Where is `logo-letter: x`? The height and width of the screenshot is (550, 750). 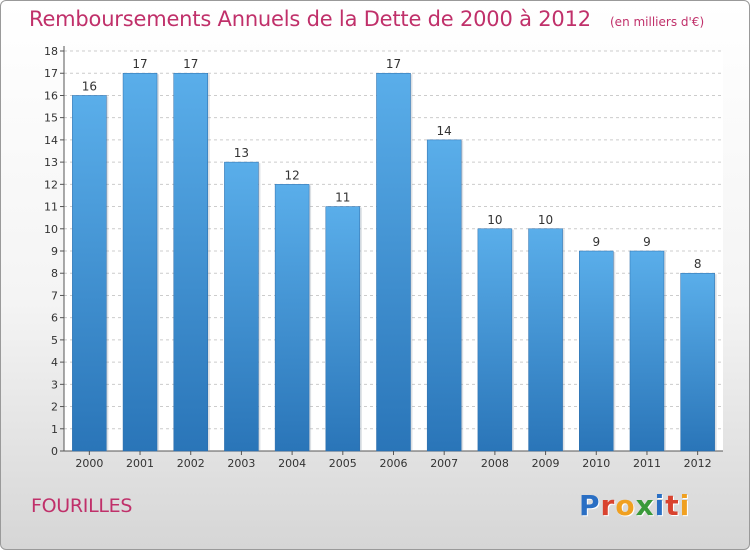 logo-letter: x is located at coordinates (645, 505).